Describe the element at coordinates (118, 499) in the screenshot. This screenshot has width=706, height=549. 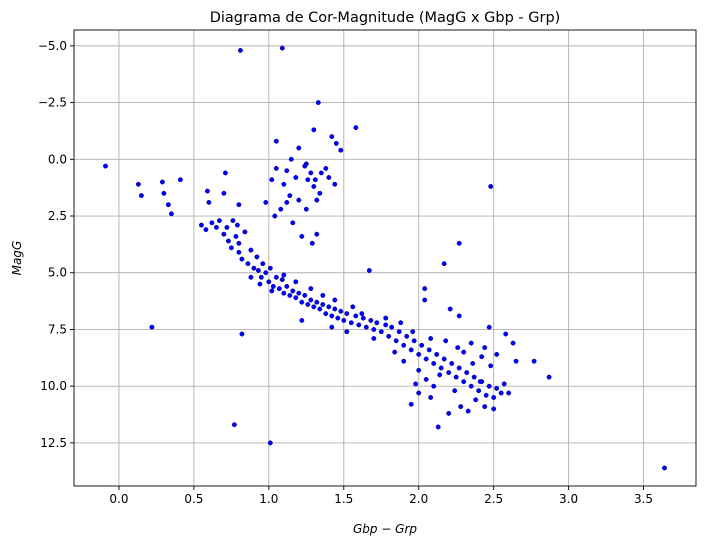
I see `x-tick-label: 0.0` at that location.